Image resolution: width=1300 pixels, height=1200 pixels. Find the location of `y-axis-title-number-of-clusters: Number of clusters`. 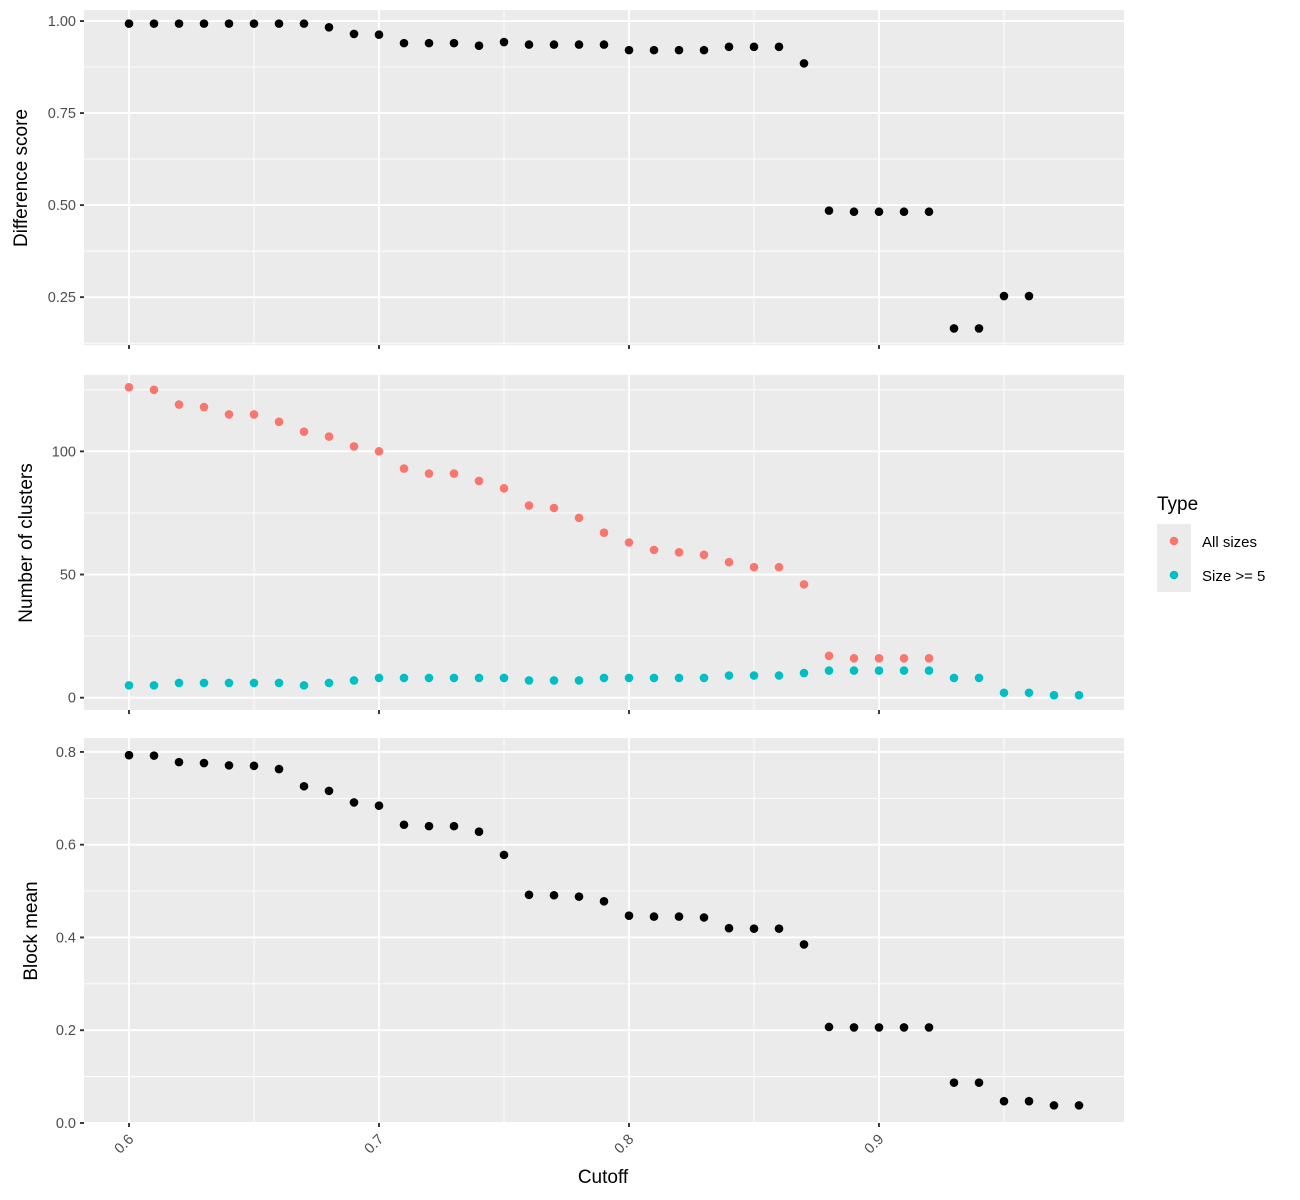

y-axis-title-number-of-clusters: Number of clusters is located at coordinates (26, 542).